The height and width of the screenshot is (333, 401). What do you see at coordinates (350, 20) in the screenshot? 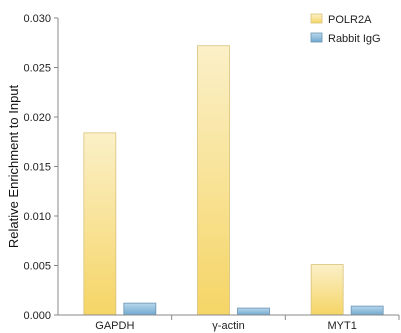
I see `legend-label: POLR2A` at bounding box center [350, 20].